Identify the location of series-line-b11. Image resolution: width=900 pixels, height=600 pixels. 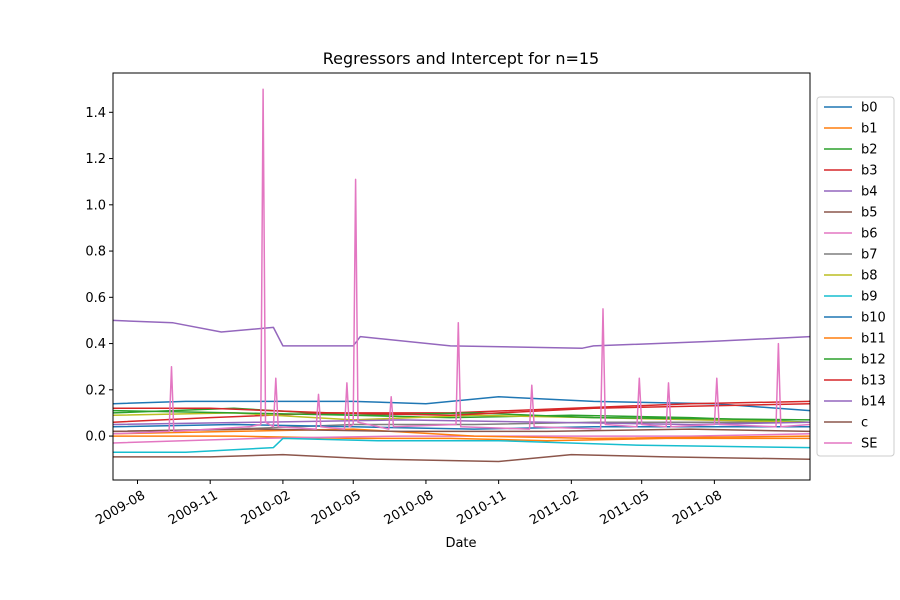
(461, 434).